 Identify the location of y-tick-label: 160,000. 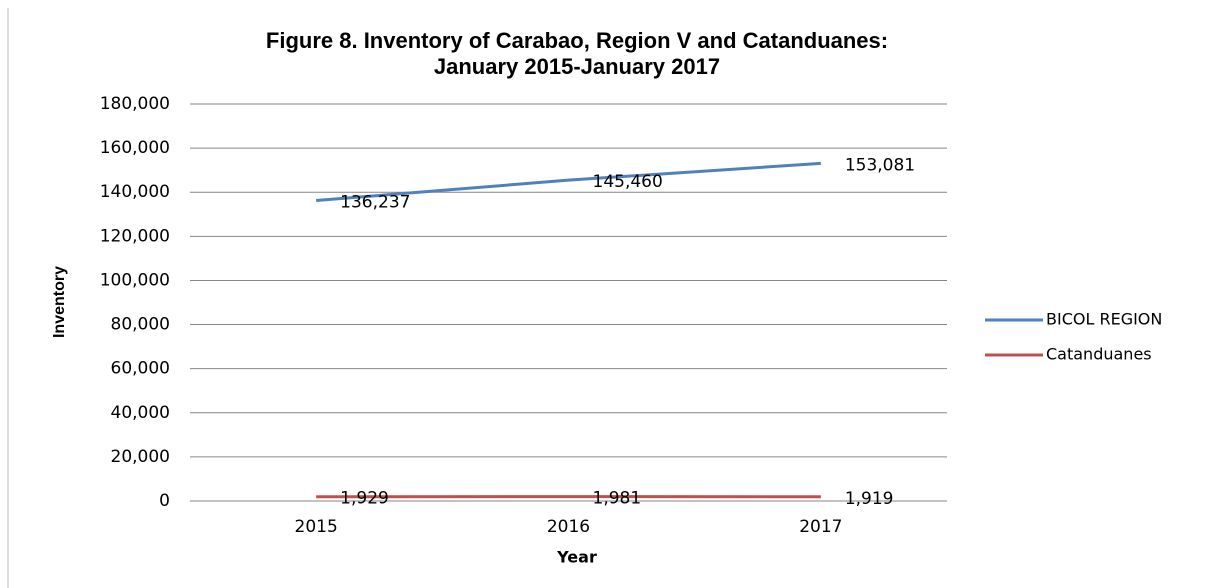
(135, 148).